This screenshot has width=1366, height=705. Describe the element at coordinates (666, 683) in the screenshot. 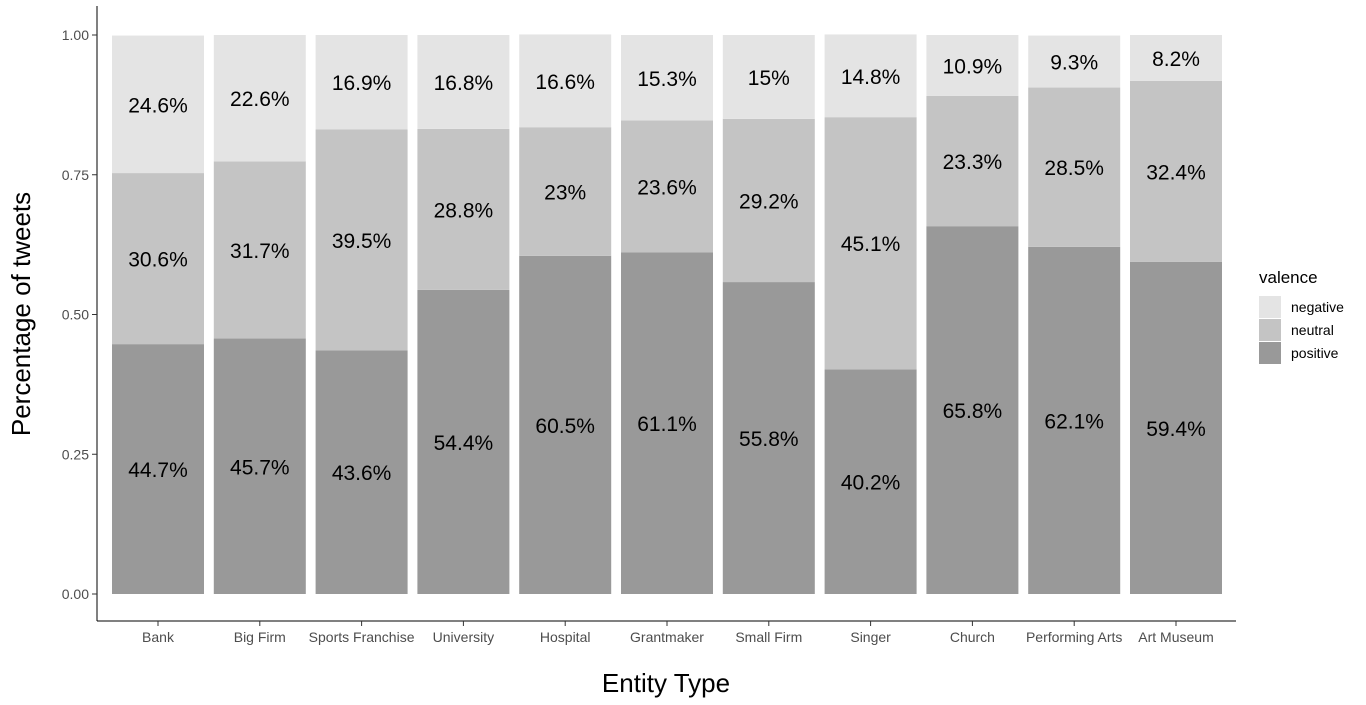

I see `x-axis-title: Entity Type` at that location.